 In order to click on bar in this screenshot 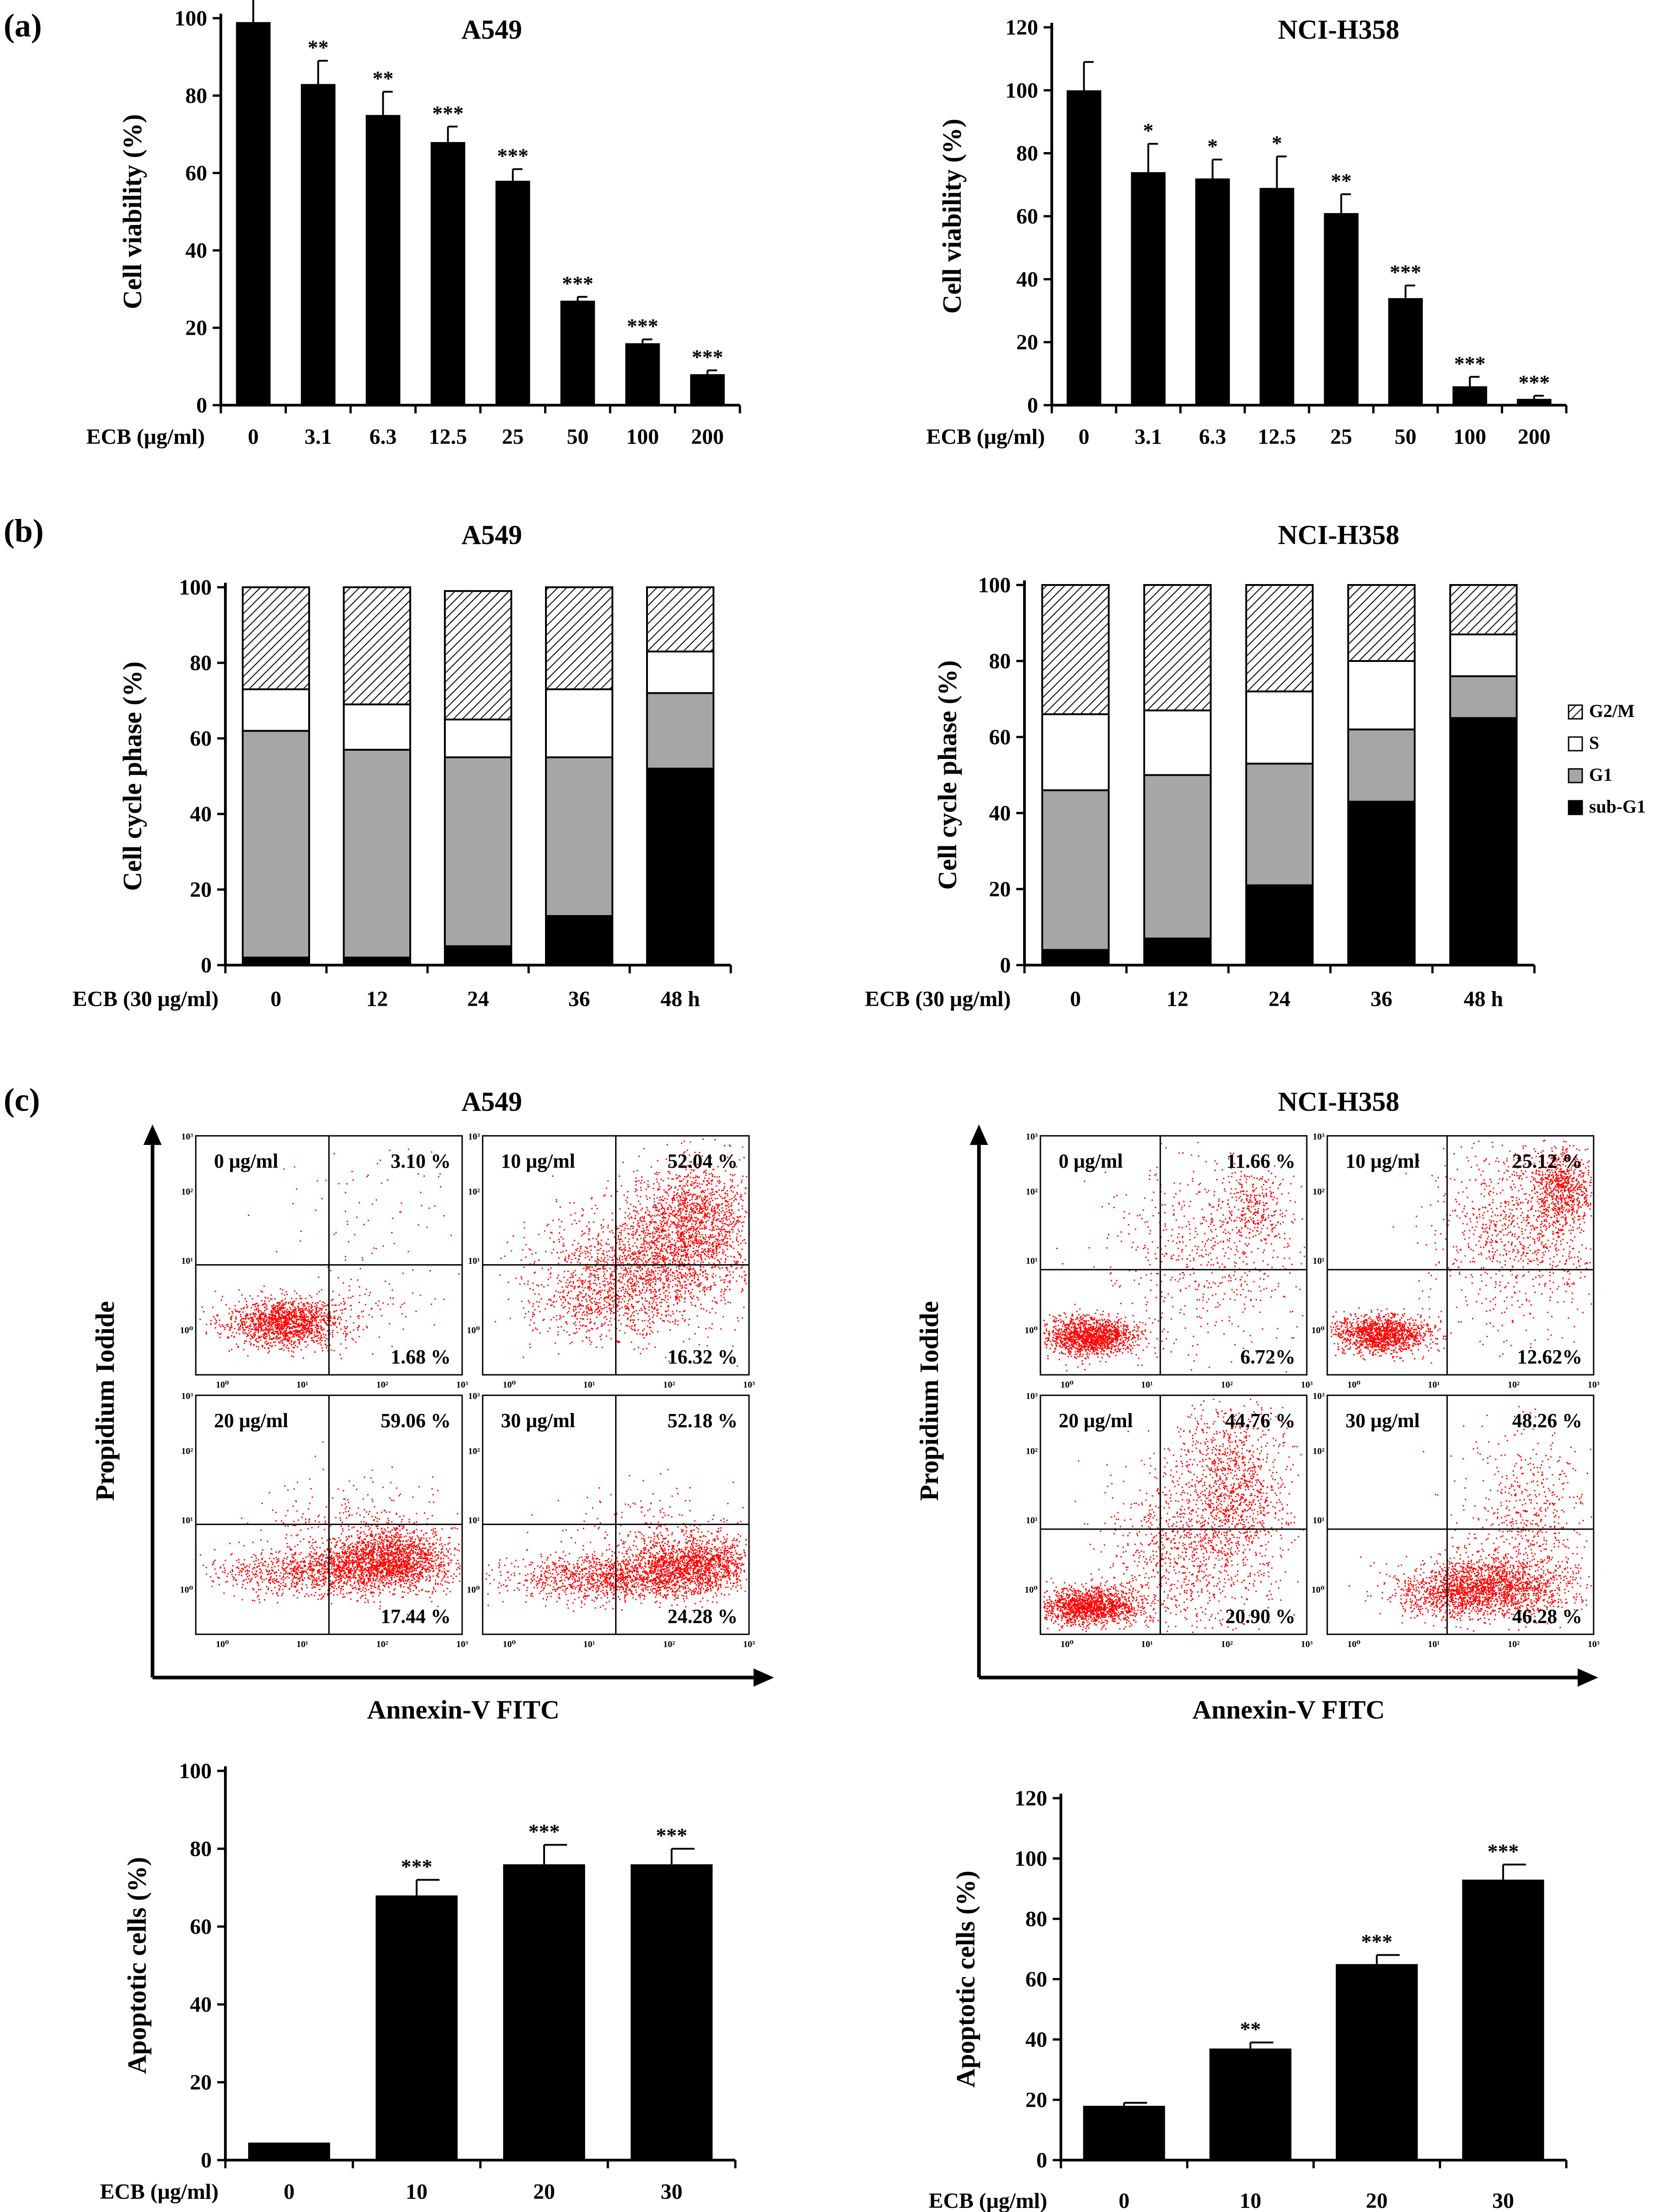, I will do `click(642, 374)`.